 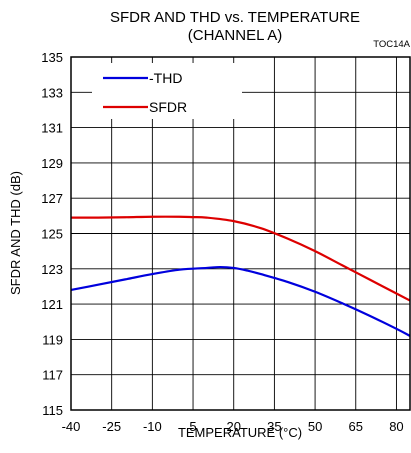 What do you see at coordinates (235, 17) in the screenshot?
I see `chart-title: SFDR AND THD vs. TEMPERATURE` at bounding box center [235, 17].